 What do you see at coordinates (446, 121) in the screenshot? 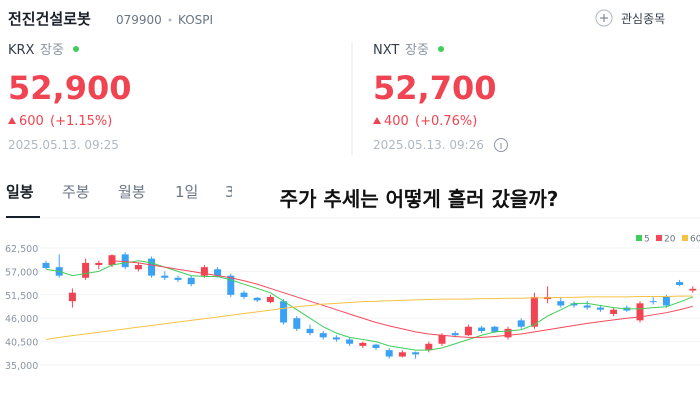
I see `change-pct: (+0.76%)` at bounding box center [446, 121].